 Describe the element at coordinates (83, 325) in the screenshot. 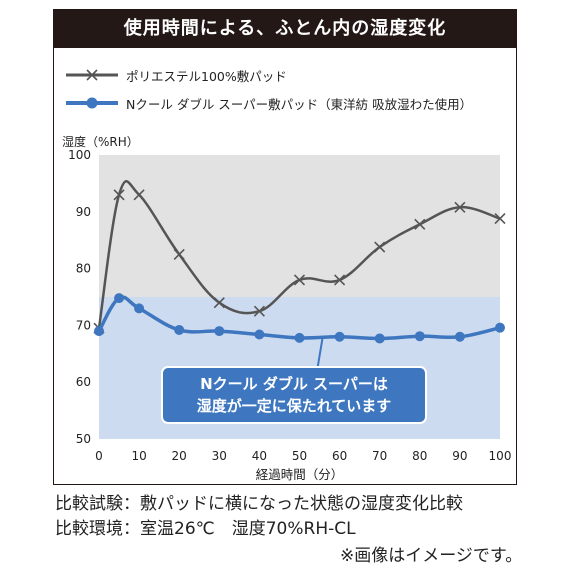

I see `y-tick-70: 70` at that location.